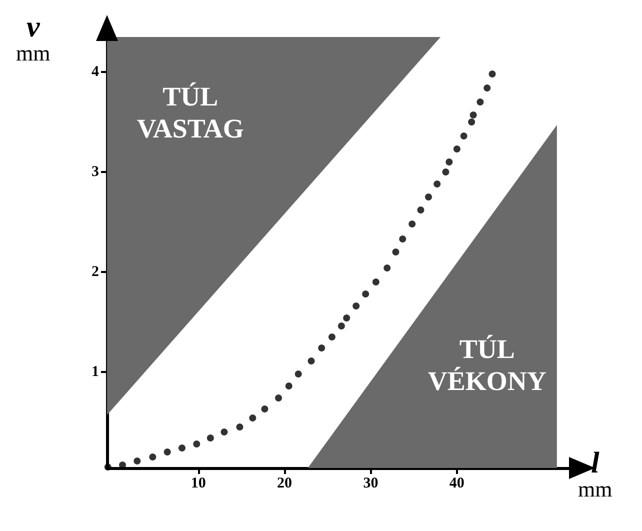 The image size is (642, 531). Describe the element at coordinates (456, 484) in the screenshot. I see `x-tick-label: 40` at that location.